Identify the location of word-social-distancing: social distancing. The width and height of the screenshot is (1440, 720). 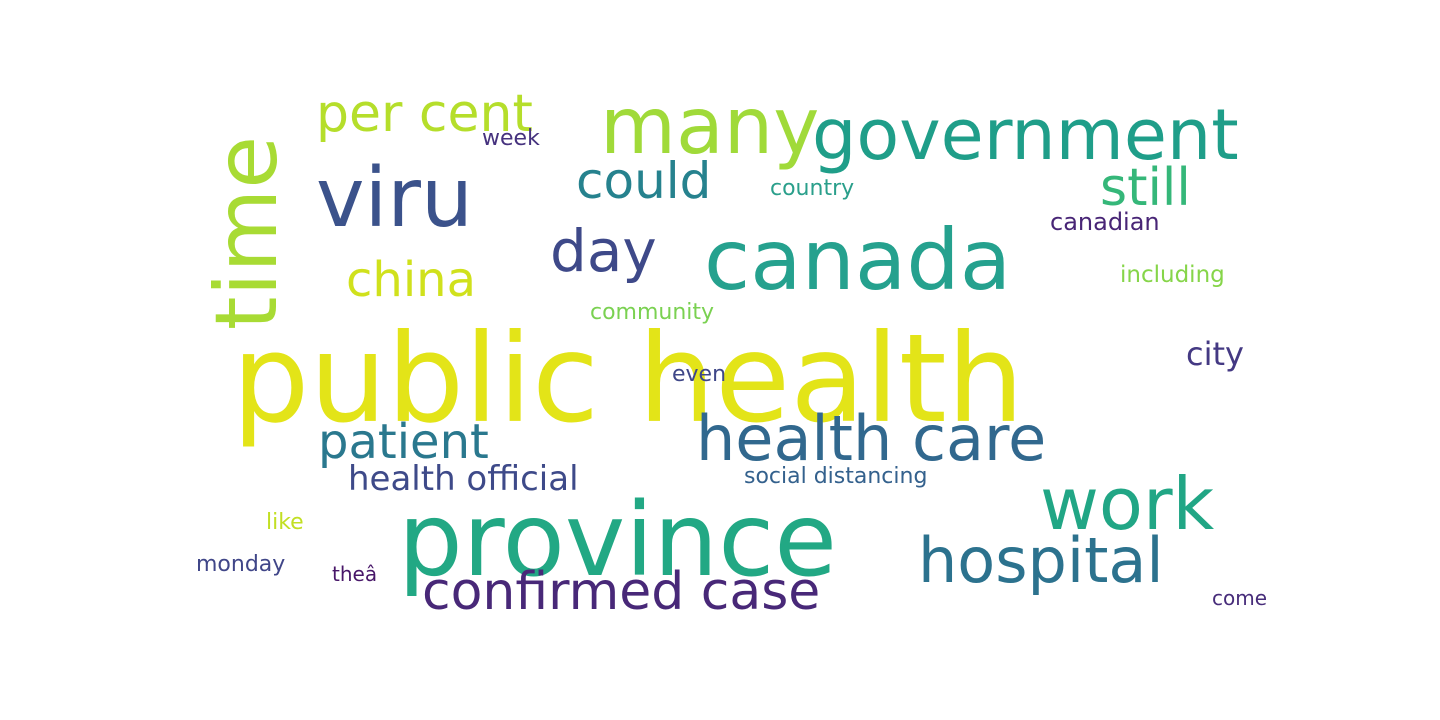
(836, 476).